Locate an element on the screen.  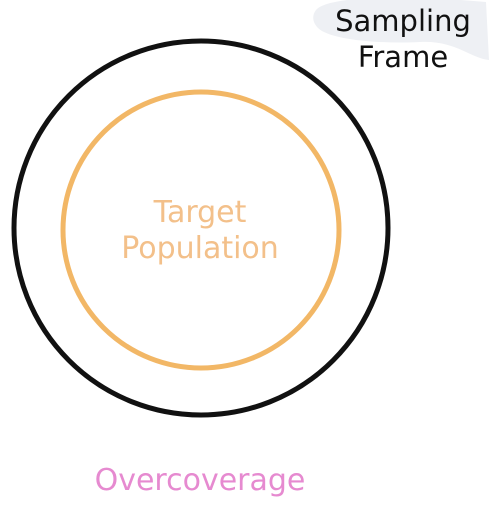
target-population-label-line1: Target is located at coordinates (200, 212).